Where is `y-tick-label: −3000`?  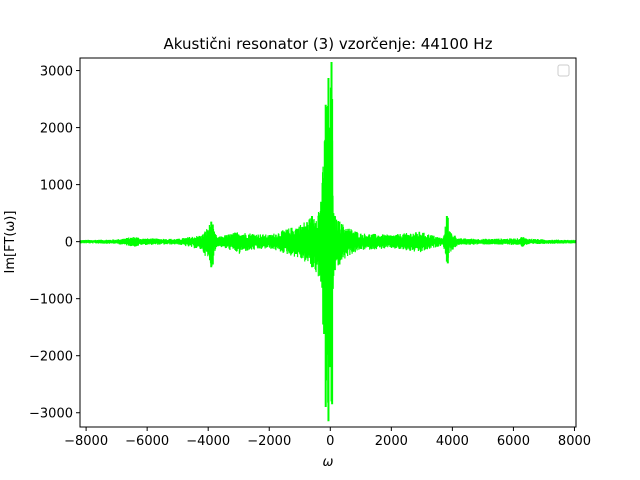 y-tick-label: −3000 is located at coordinates (51, 414).